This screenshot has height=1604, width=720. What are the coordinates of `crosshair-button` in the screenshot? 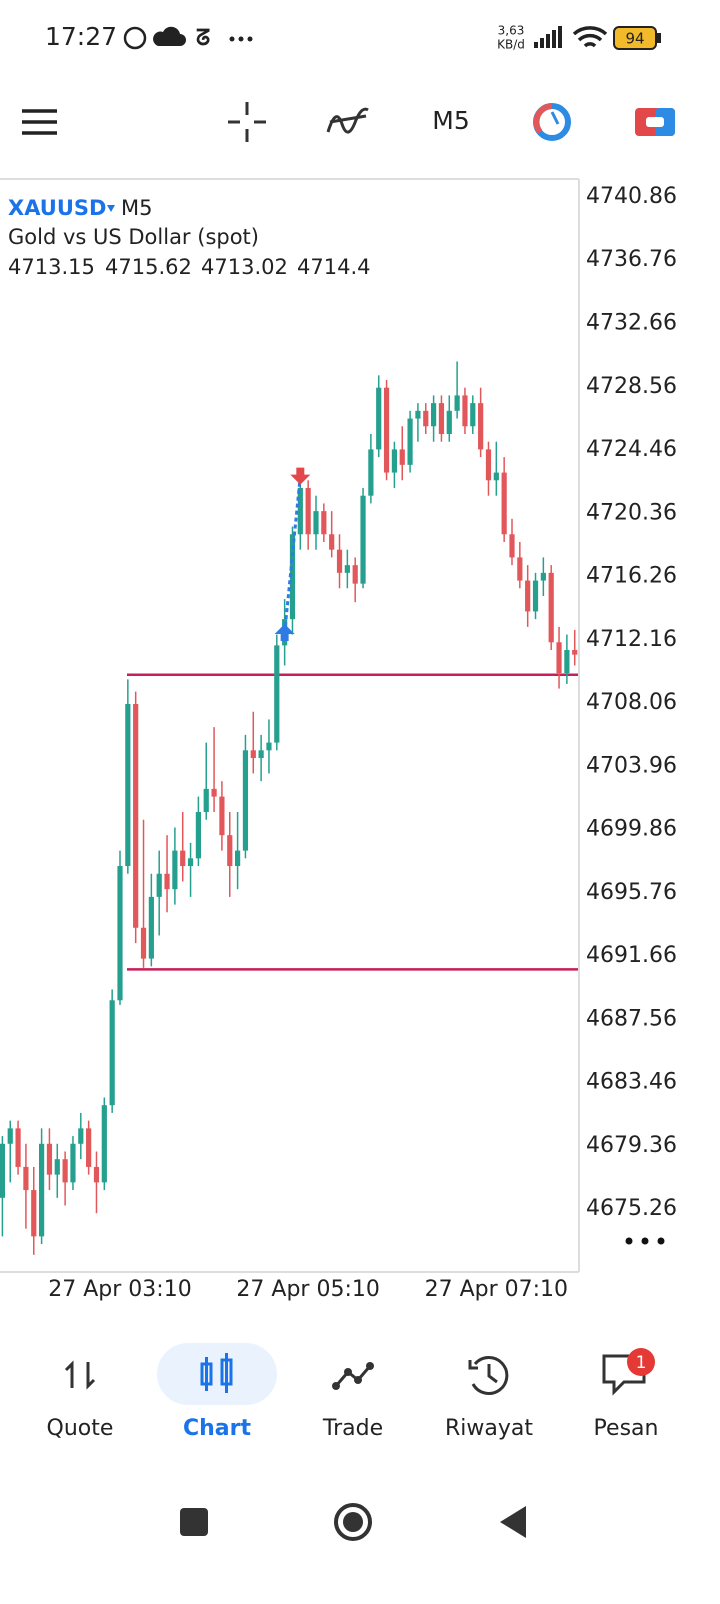 It's located at (247, 122).